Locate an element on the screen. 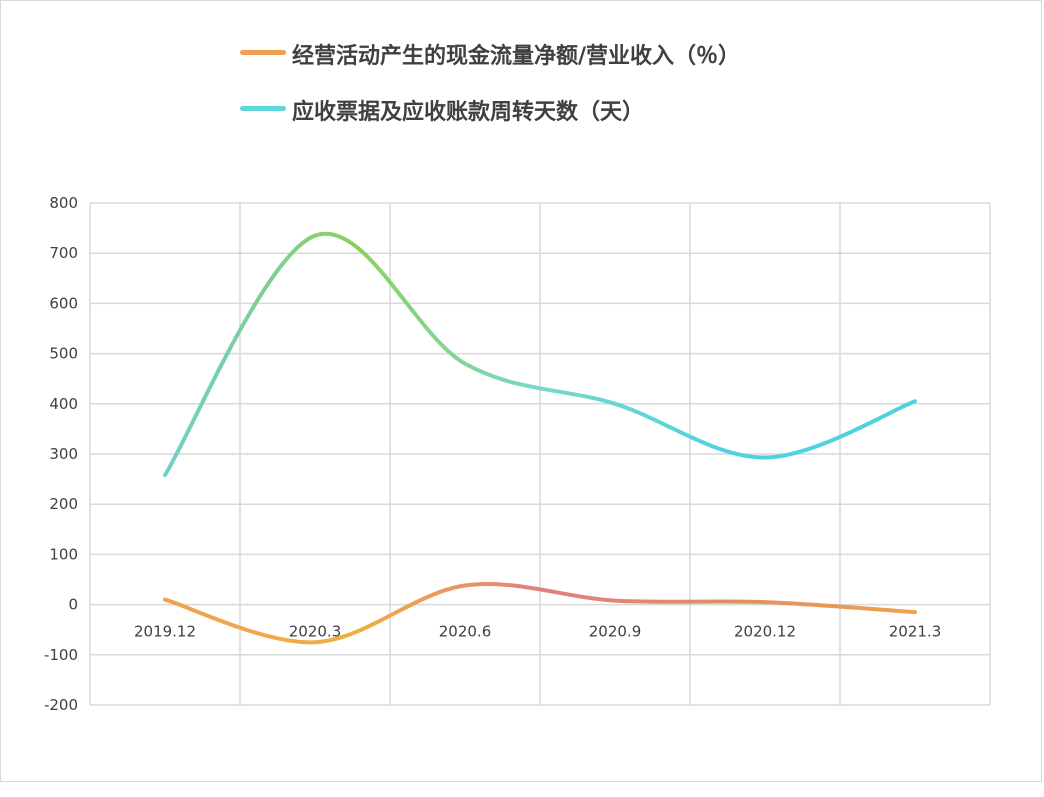 This screenshot has width=1044, height=797. legend-label-receivable-days: 应收票据及应收账款周转天数（天） is located at coordinates (468, 112).